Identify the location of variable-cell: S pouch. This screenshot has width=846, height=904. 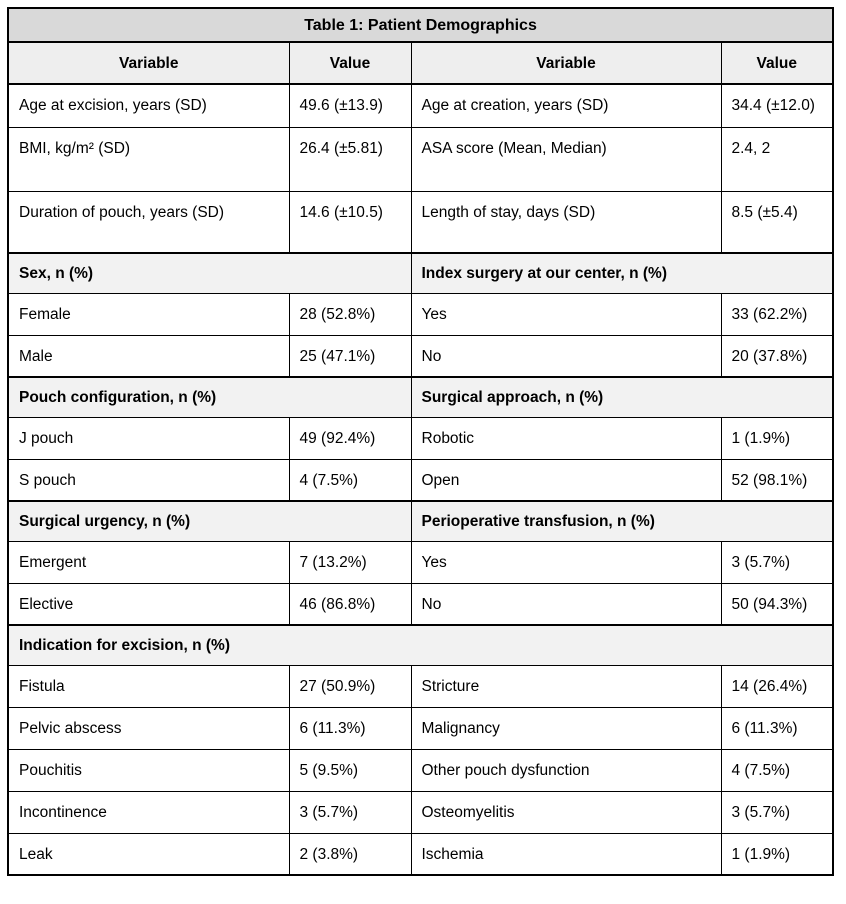
(148, 480).